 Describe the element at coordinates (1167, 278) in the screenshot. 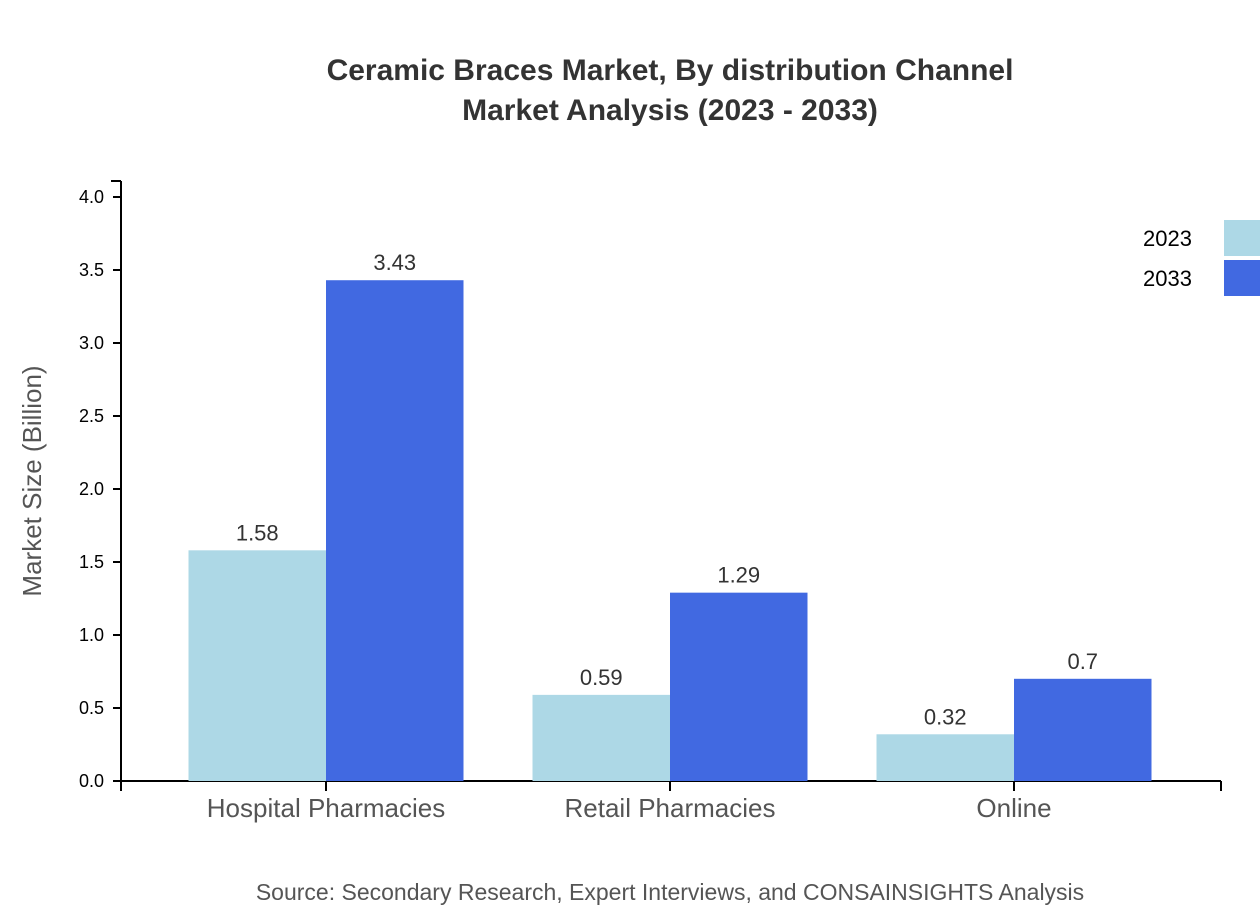

I see `legend-label: 2033` at that location.